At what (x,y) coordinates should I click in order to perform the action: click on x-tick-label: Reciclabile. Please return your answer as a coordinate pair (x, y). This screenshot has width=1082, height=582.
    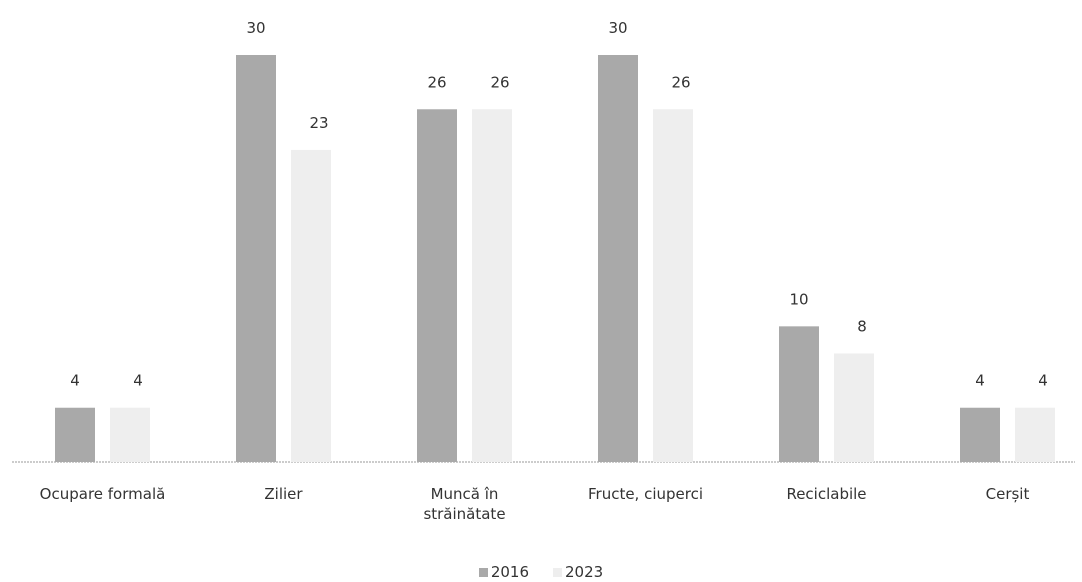
    Looking at the image, I should click on (826, 494).